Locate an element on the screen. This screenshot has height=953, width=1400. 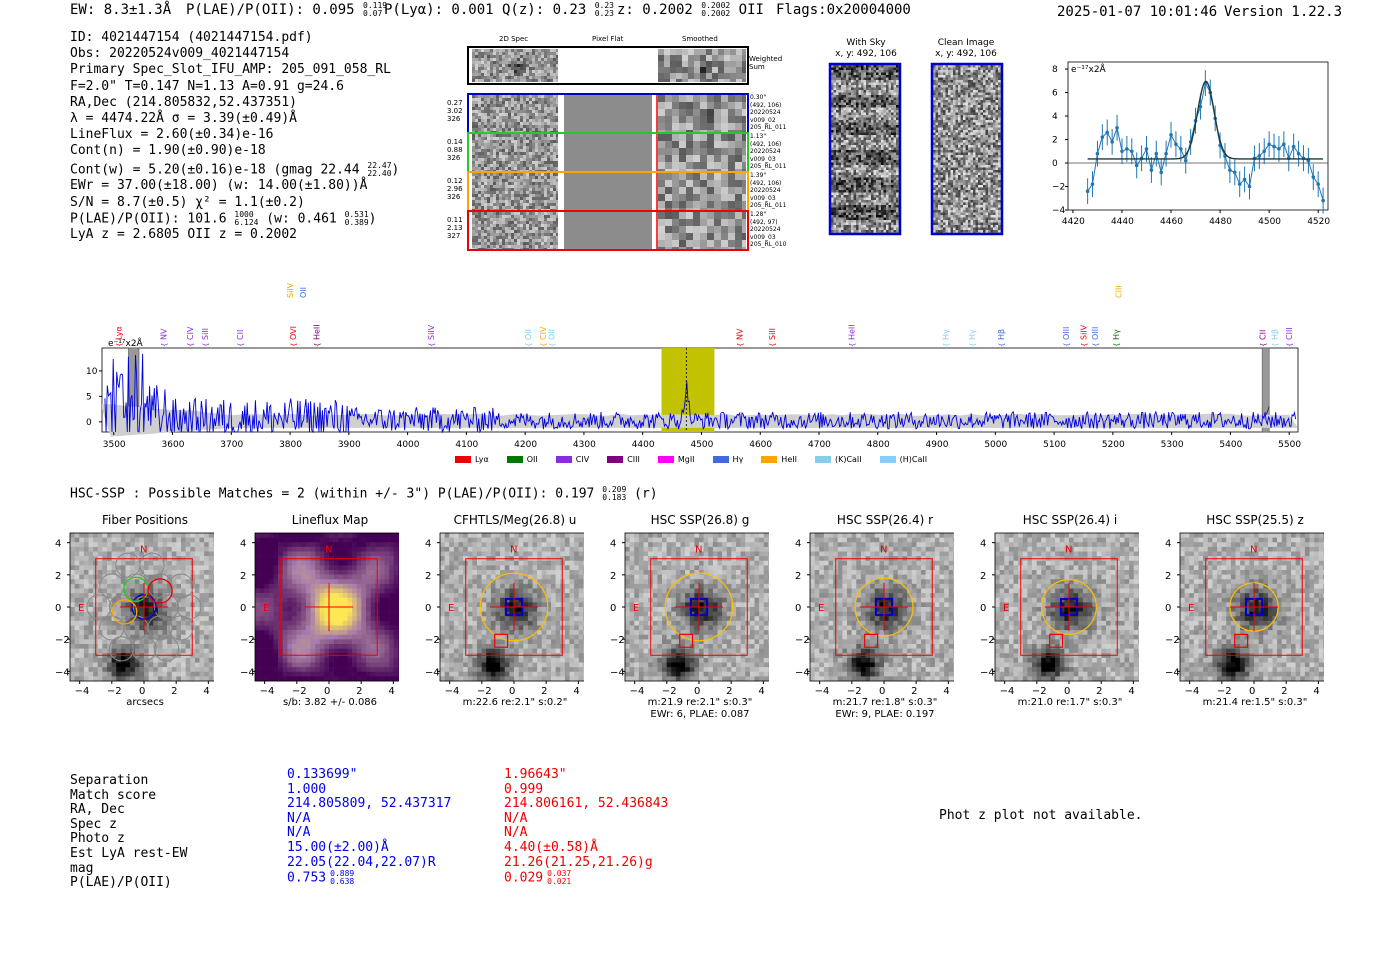
header-plya: P(Lyα): 0.001 is located at coordinates (439, 10).